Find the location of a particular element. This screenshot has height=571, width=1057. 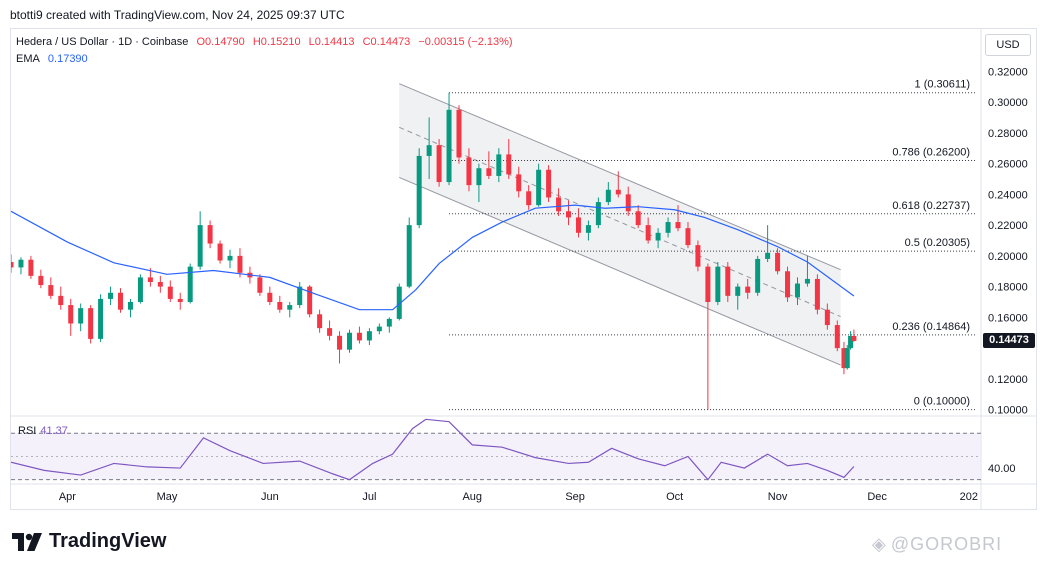

time-tick-label: Aug is located at coordinates (472, 497).